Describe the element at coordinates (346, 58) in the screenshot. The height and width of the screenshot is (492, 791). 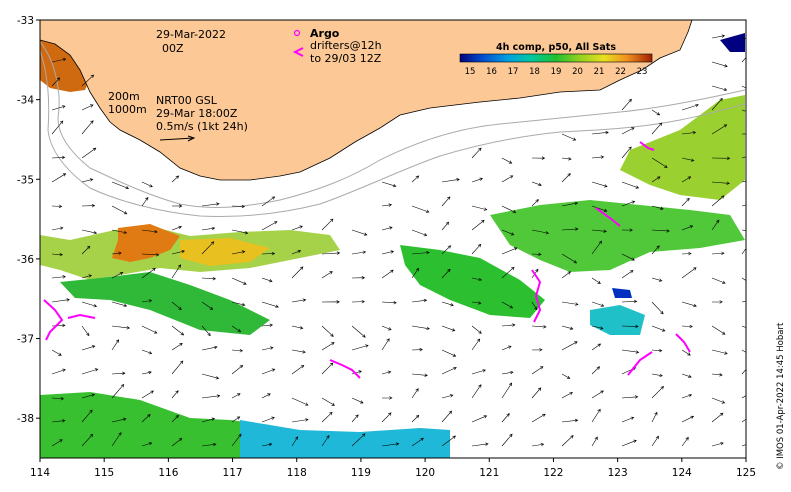
I see `drifters-to-label: to 29/03 12Z` at that location.